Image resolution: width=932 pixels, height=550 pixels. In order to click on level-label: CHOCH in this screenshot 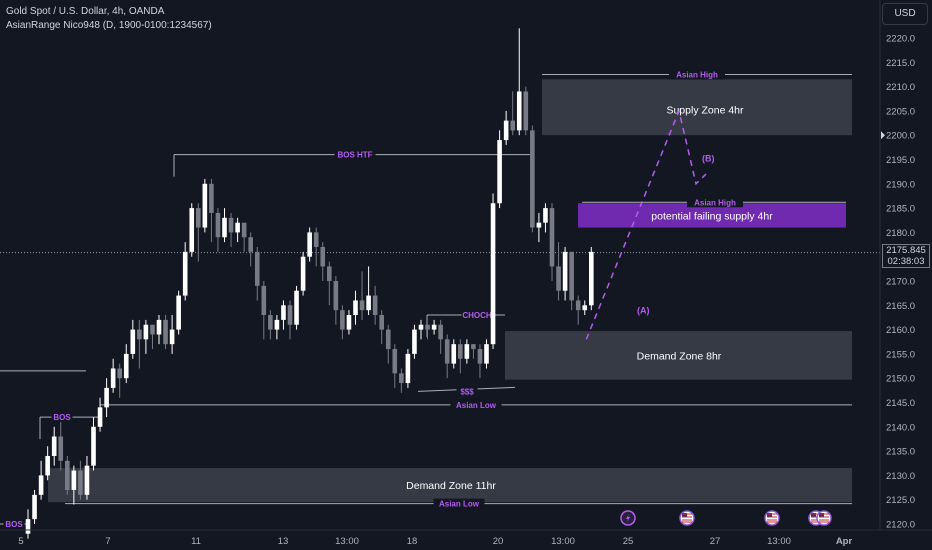, I will do `click(477, 315)`.